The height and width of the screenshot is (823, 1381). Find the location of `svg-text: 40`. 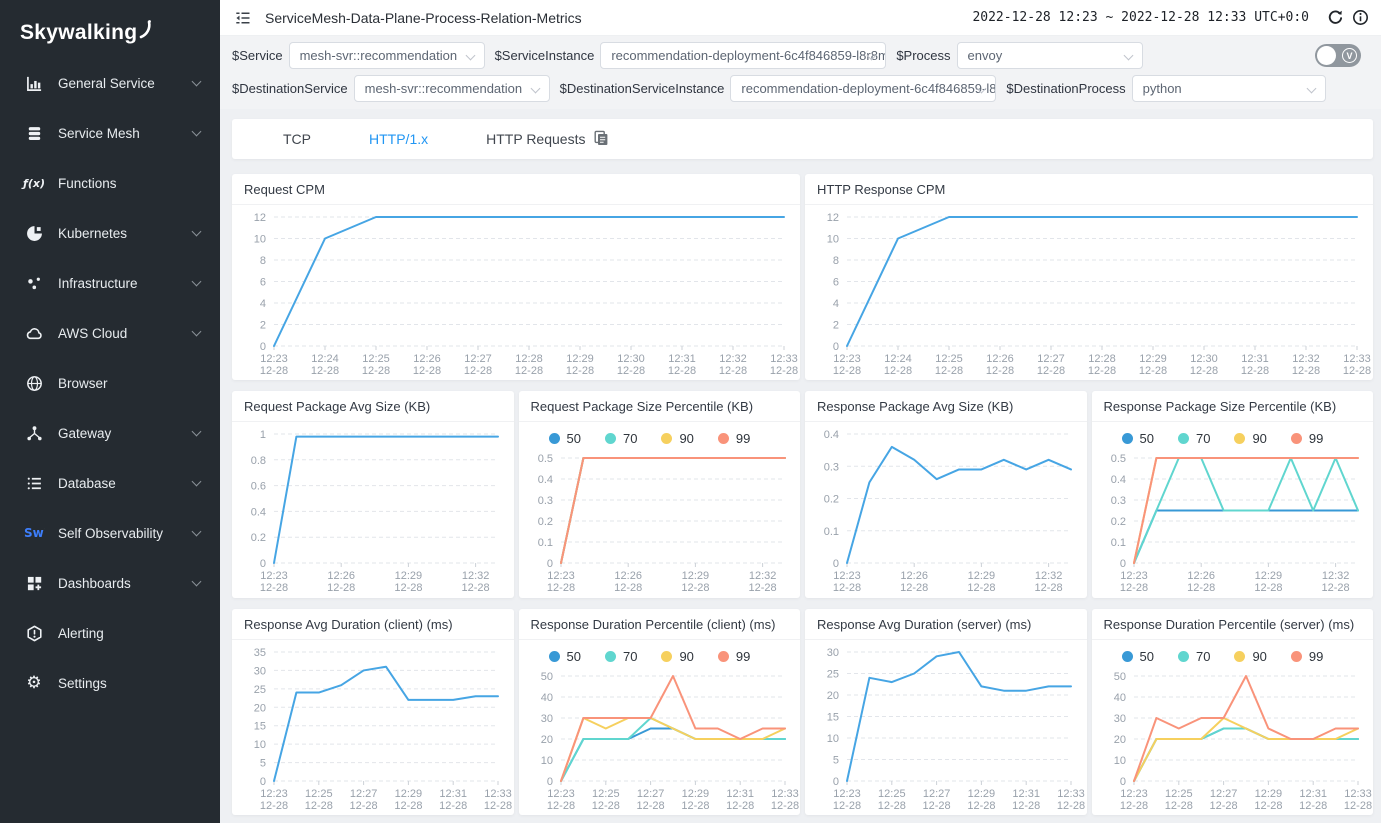

svg-text: 40 is located at coordinates (1119, 698).